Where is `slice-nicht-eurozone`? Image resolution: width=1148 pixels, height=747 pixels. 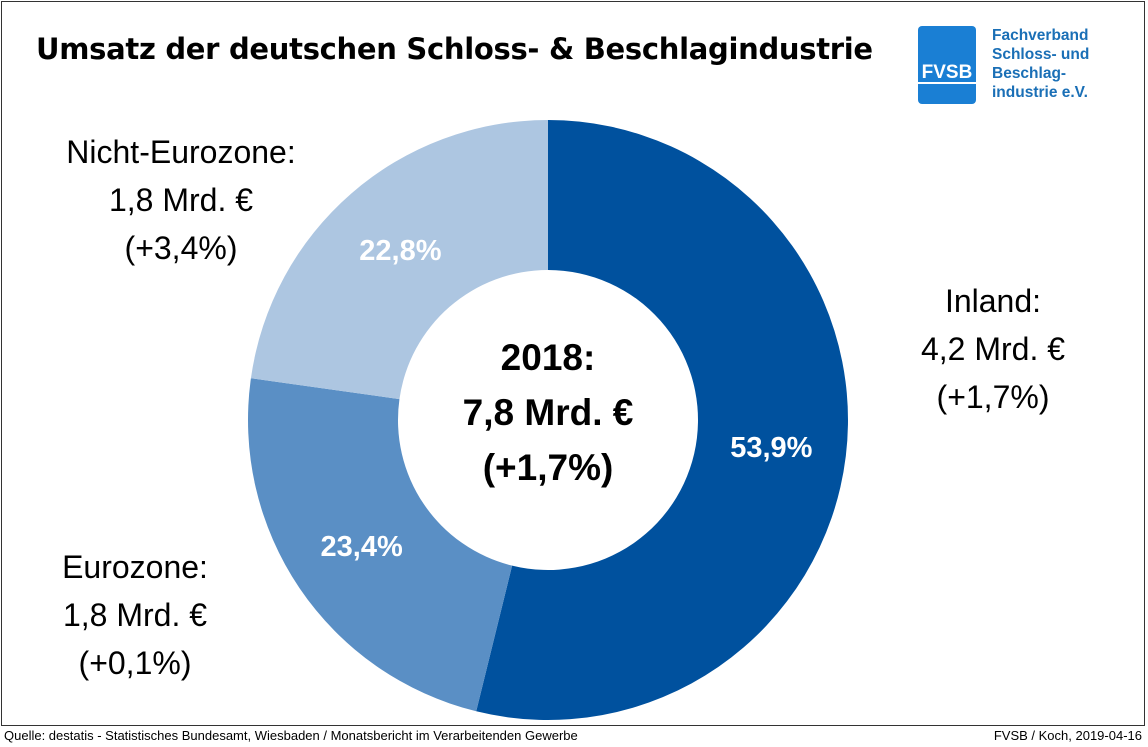
slice-nicht-eurozone is located at coordinates (399, 260).